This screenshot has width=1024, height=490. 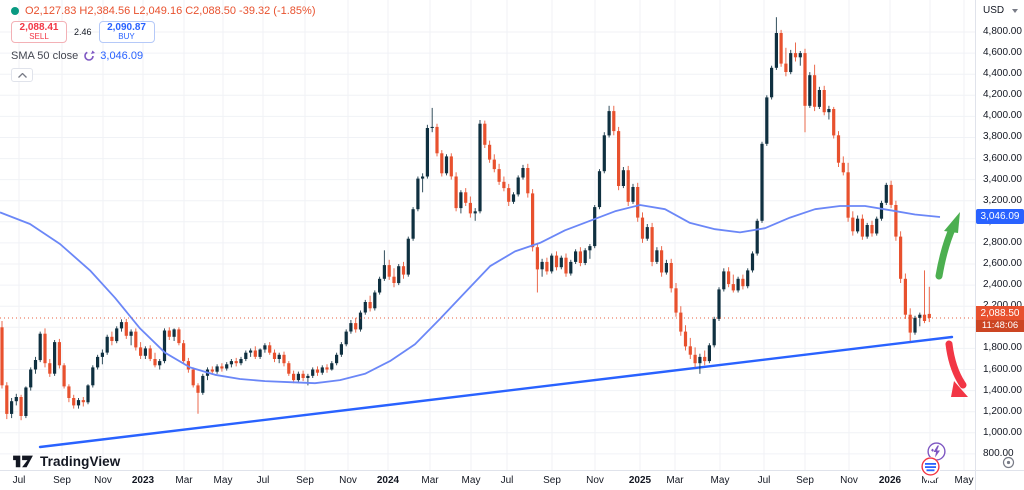 I want to click on sell-price: 2,088.41, so click(x=39, y=27).